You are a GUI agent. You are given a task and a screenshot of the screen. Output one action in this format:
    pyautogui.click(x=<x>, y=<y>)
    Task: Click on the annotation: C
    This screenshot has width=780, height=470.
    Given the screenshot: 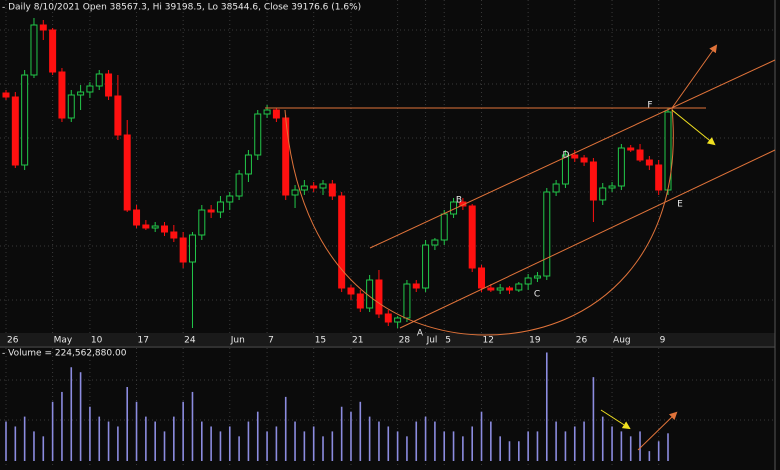 What is the action you would take?
    pyautogui.click(x=537, y=295)
    